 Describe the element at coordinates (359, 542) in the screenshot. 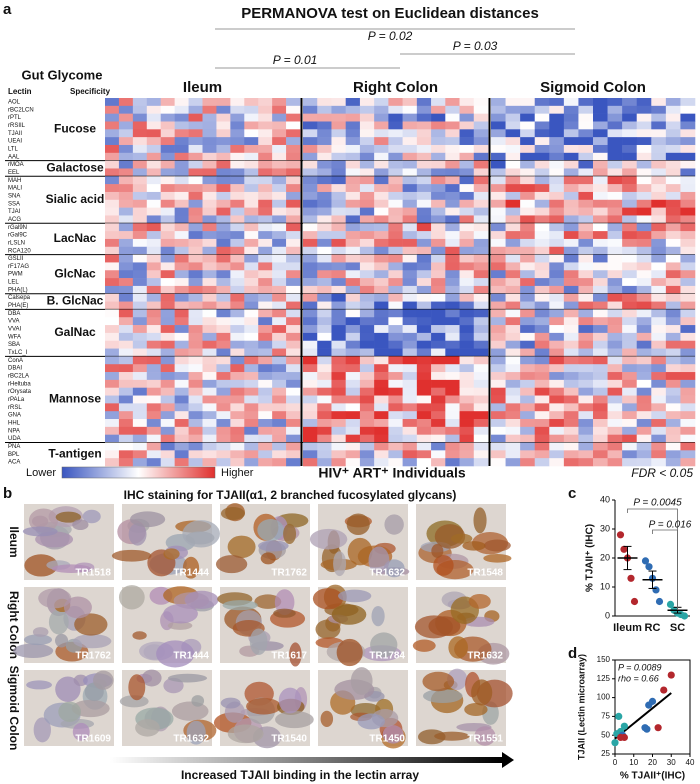

I see `ihc-image: TR1632` at that location.